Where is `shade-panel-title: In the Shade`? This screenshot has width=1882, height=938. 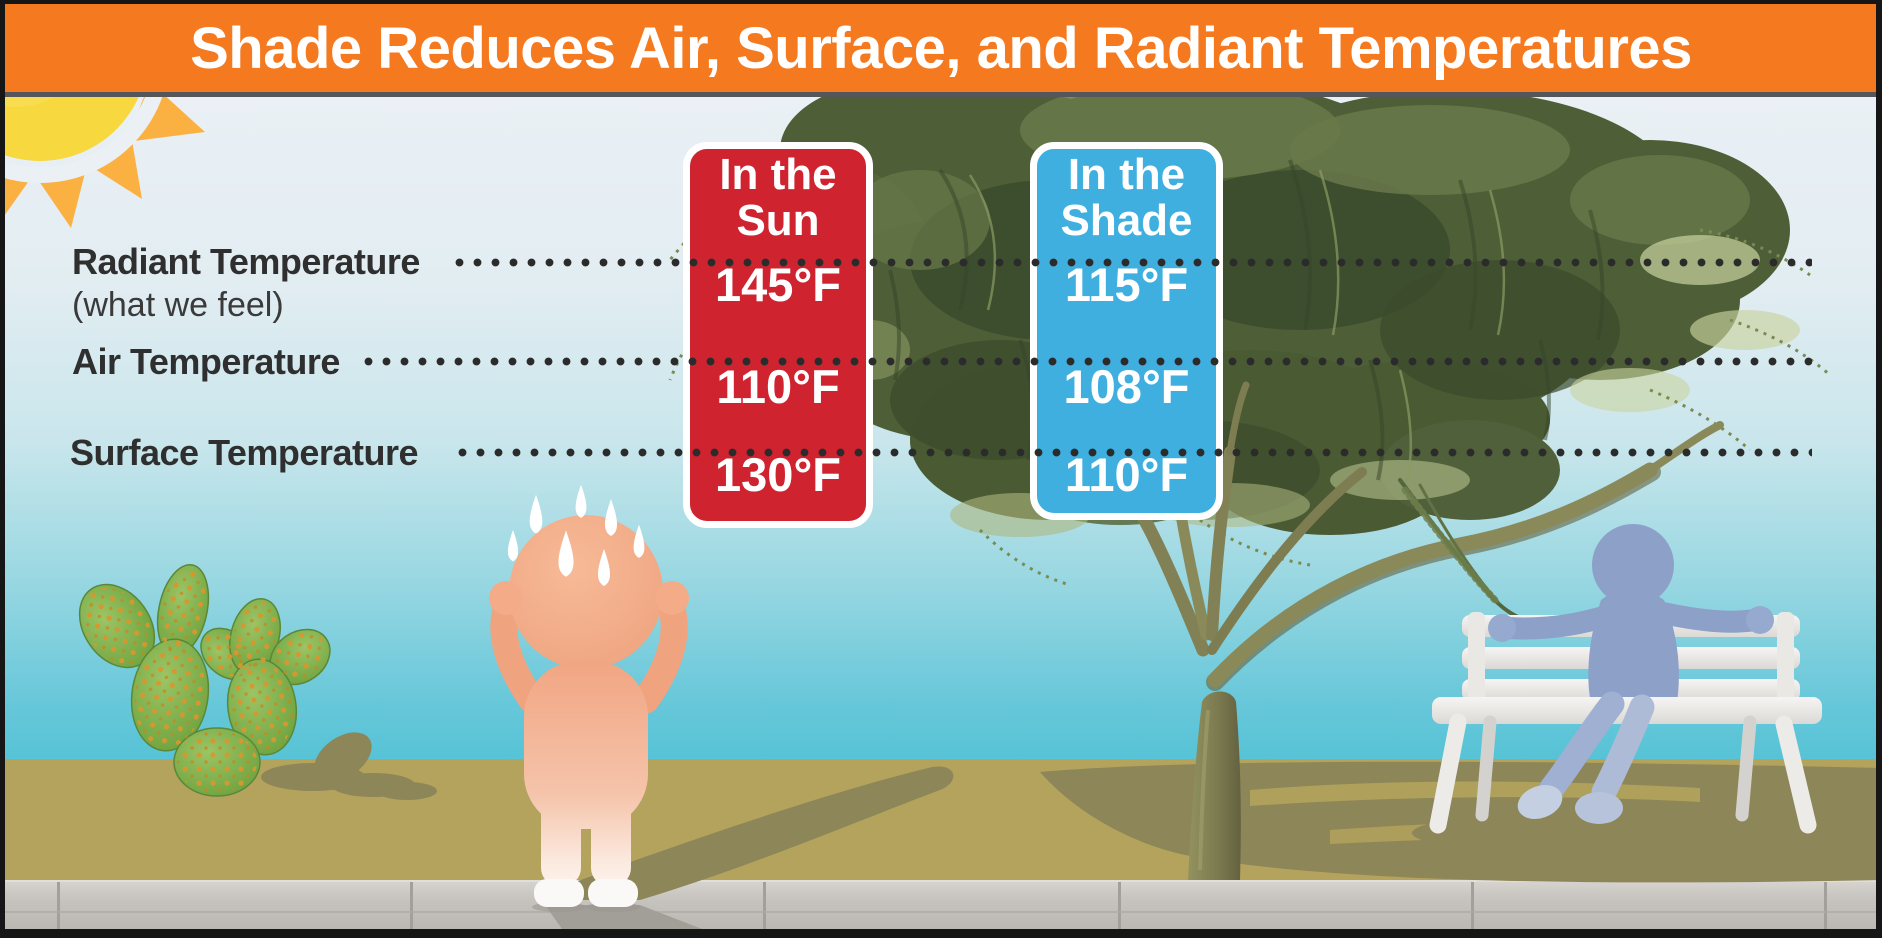 shade-panel-title: In the Shade is located at coordinates (1126, 197).